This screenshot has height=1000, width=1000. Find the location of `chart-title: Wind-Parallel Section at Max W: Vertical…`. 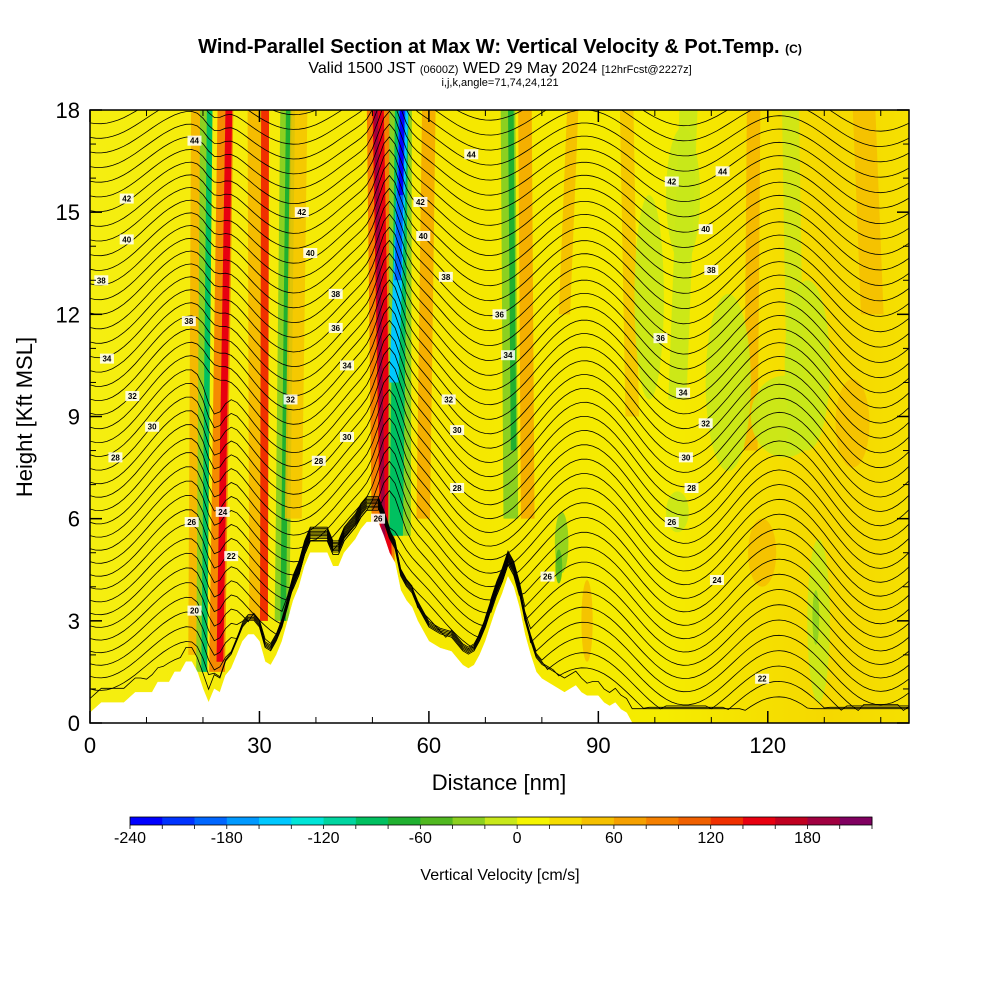

chart-title: Wind-Parallel Section at Max W: Vertical… is located at coordinates (500, 47).